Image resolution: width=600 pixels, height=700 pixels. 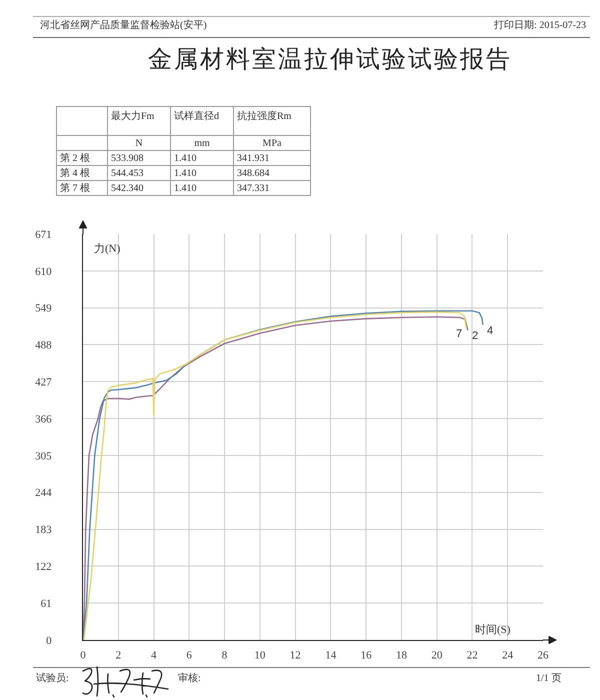 I want to click on x-tick-label: 12, so click(x=295, y=655).